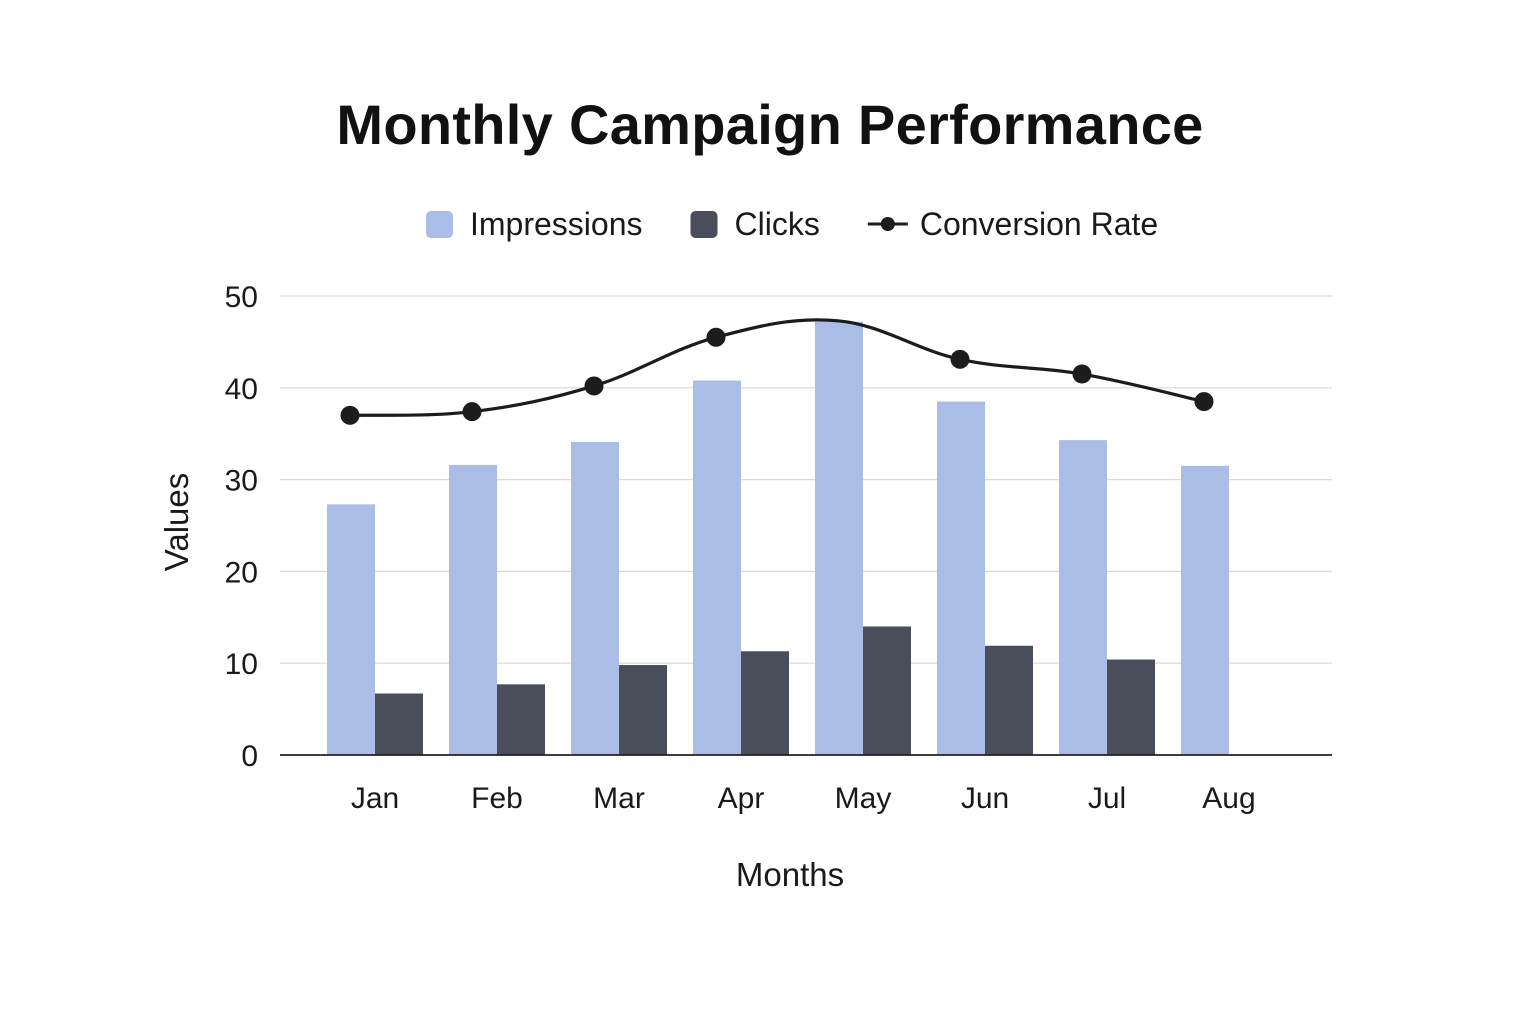 This screenshot has width=1536, height=1024. I want to click on x-axis-label: Months, so click(790, 874).